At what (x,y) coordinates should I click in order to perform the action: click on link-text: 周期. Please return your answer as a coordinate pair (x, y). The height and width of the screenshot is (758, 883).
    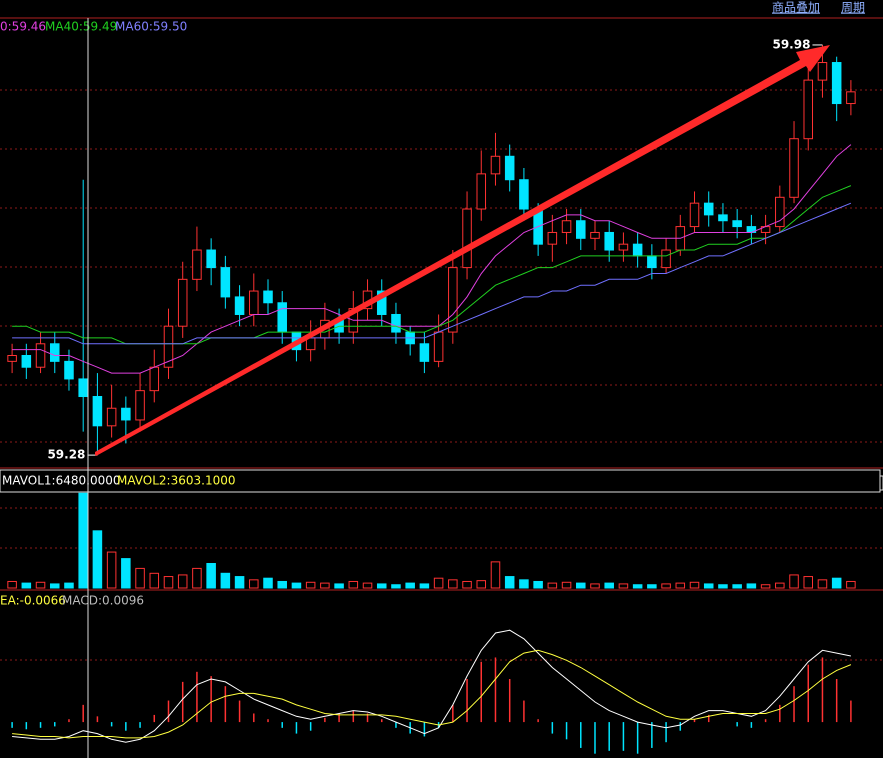
    Looking at the image, I should click on (853, 8).